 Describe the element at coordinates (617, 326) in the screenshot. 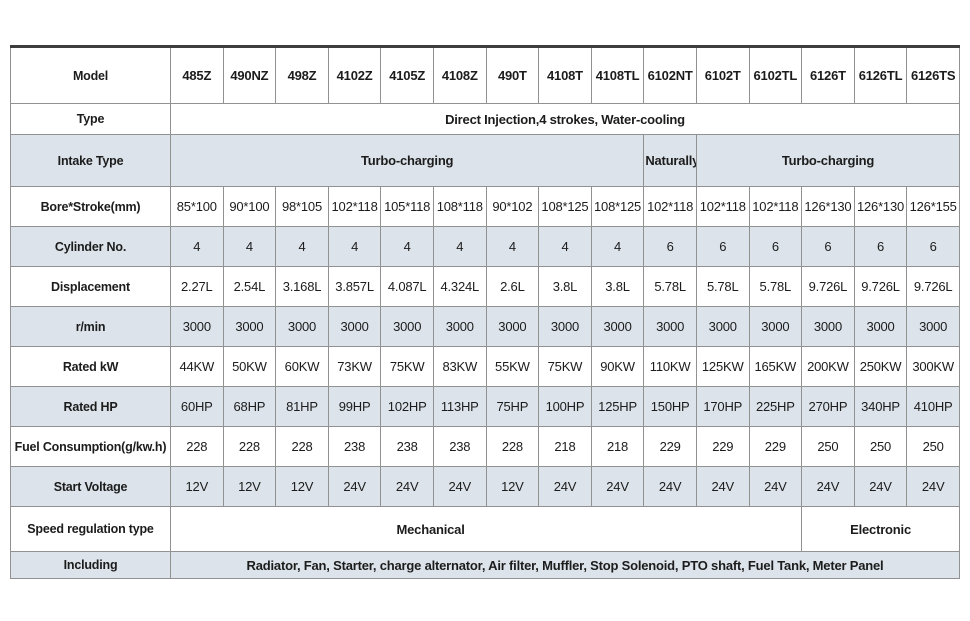

I see `cell-r-min-8: 3000` at that location.